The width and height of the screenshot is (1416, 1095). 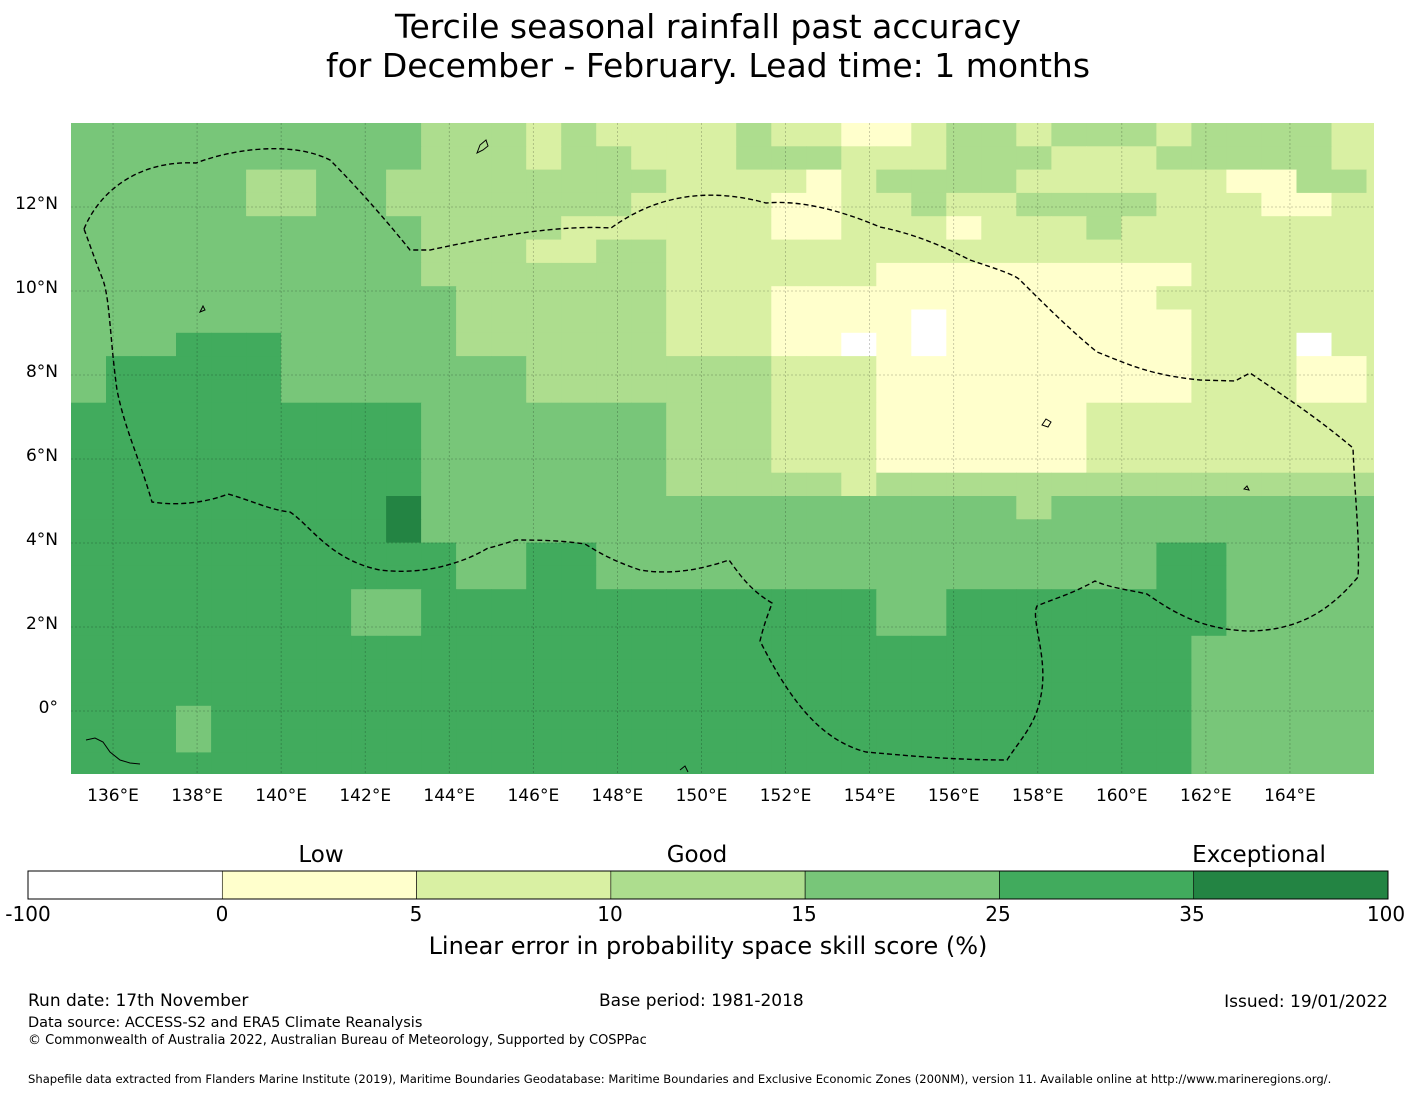 I want to click on latitude-label: 0°, so click(x=48, y=708).